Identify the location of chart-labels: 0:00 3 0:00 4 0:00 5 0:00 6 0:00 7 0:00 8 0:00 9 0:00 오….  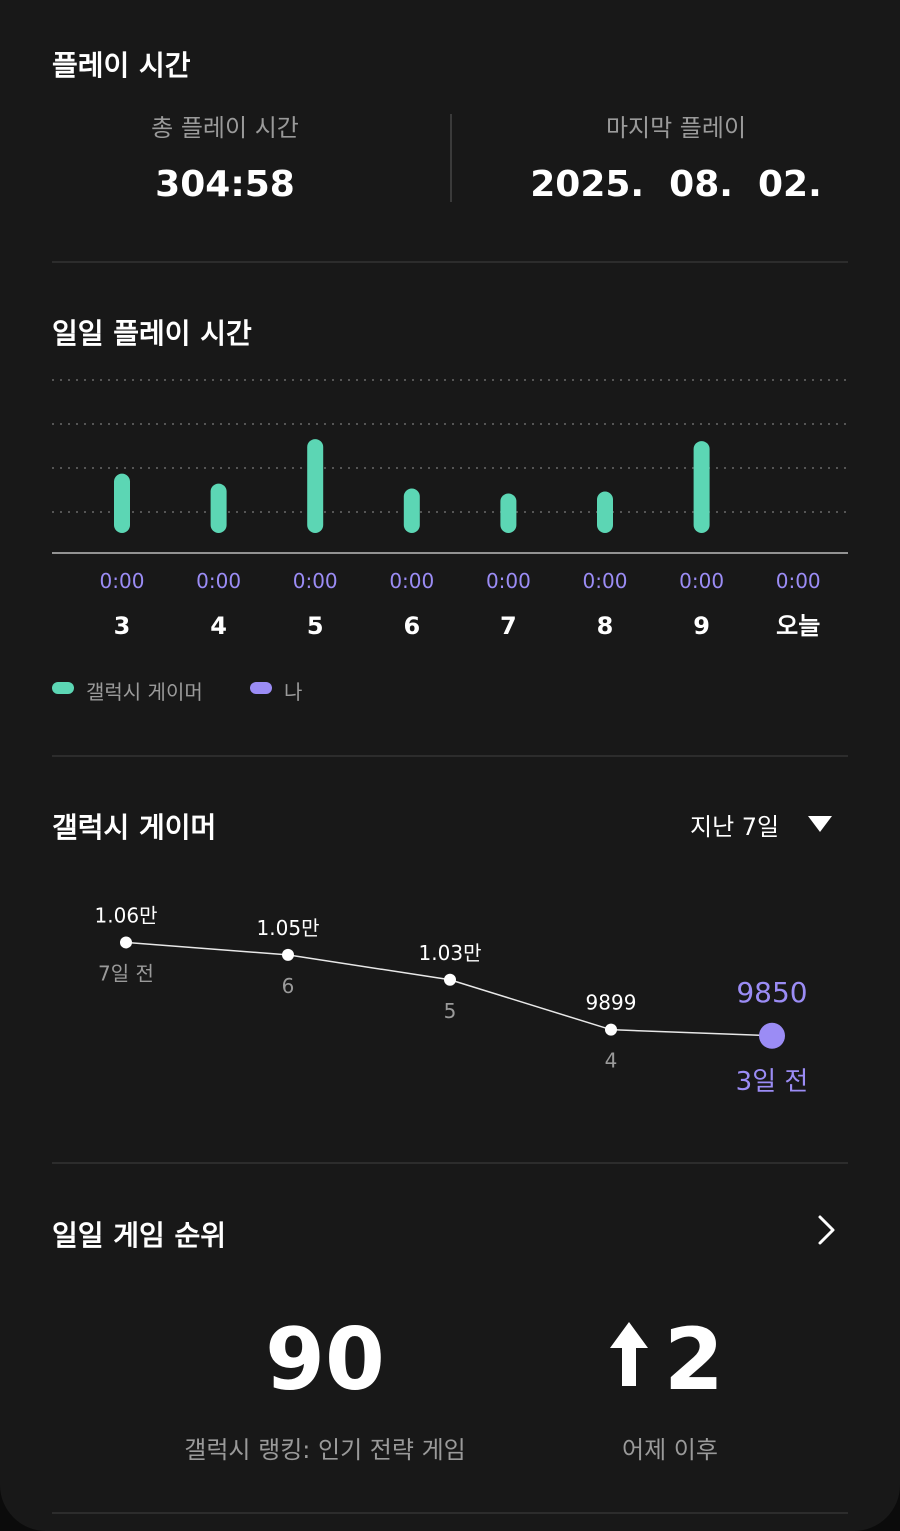
(460, 604).